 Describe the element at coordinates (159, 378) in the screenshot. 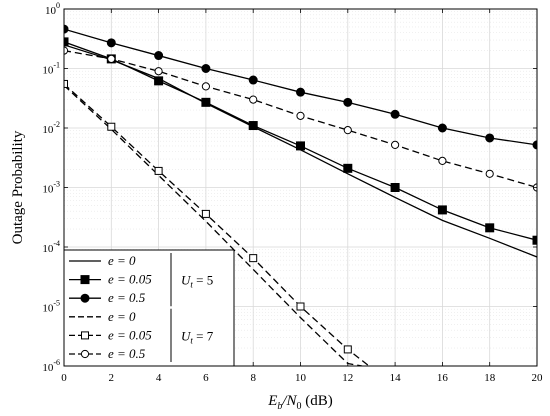

I see `x-tick-label: 4` at that location.